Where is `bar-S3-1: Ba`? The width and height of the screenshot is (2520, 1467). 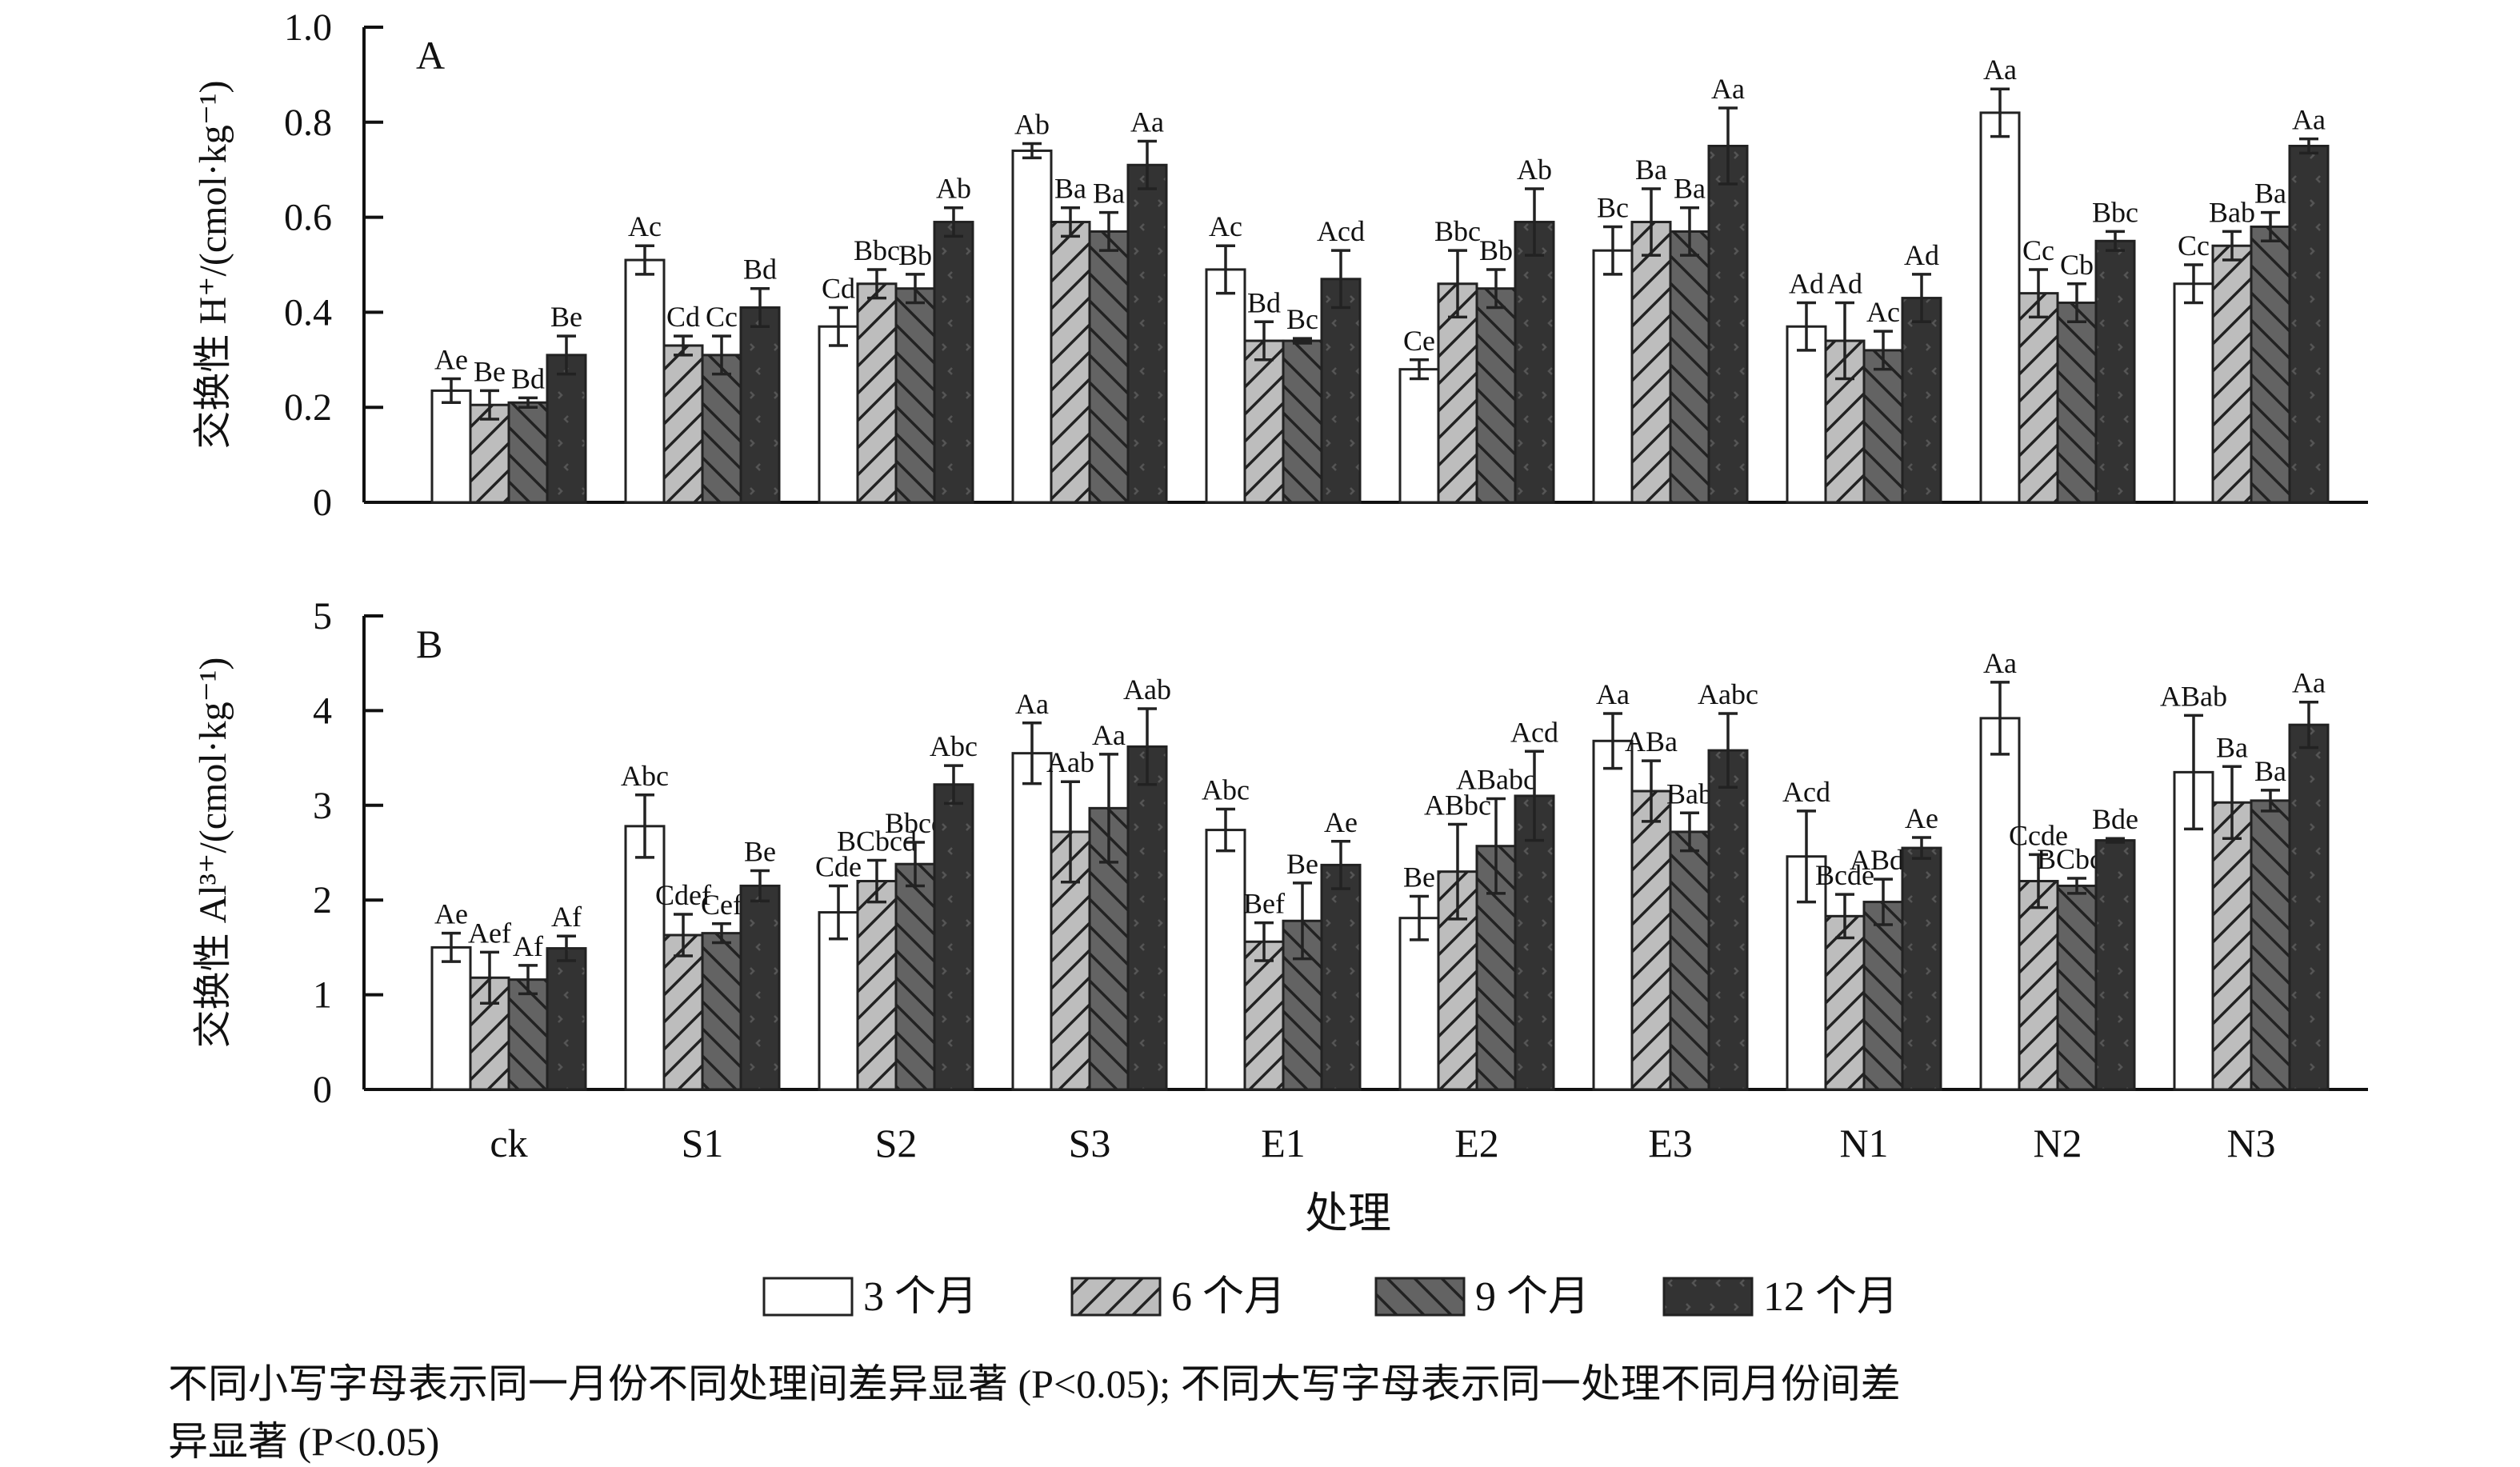 bar-S3-1: Ba is located at coordinates (1070, 339).